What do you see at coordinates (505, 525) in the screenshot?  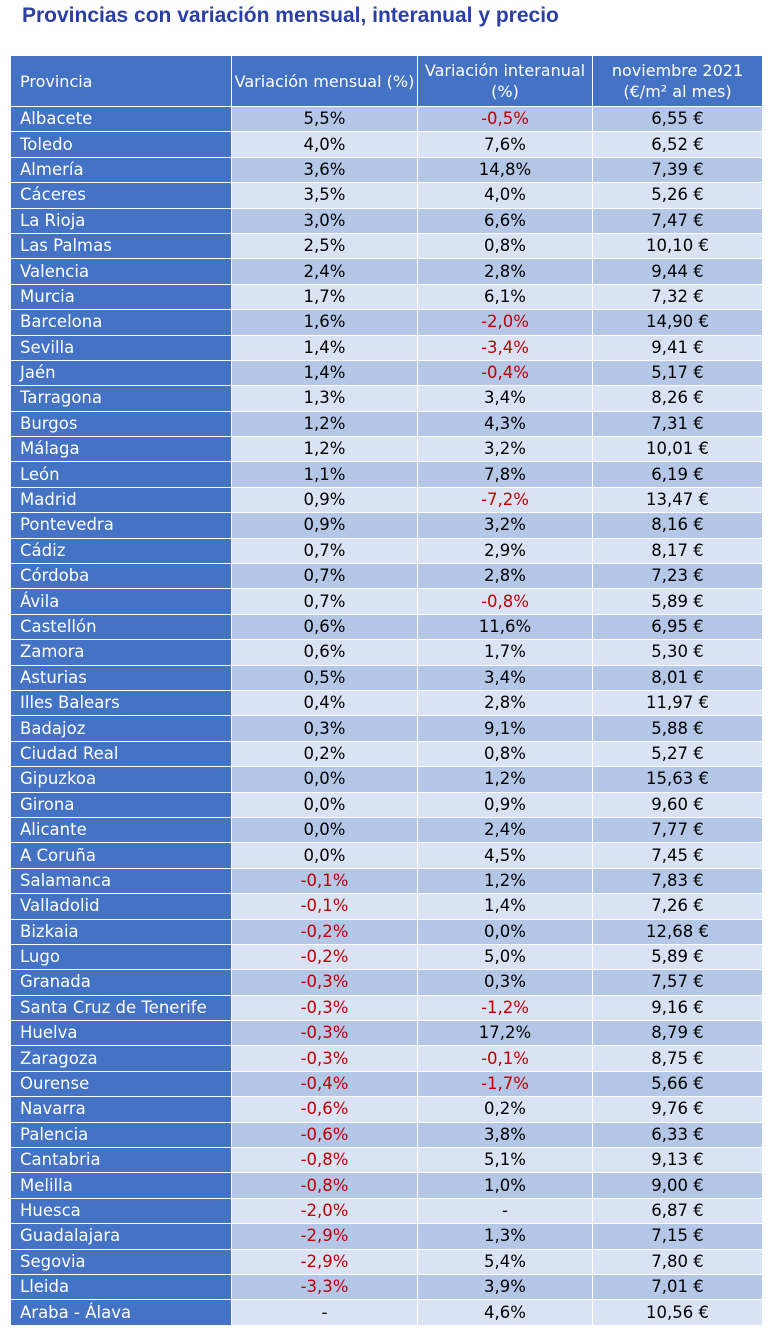 I see `annual-variation-cell: 3,2%` at bounding box center [505, 525].